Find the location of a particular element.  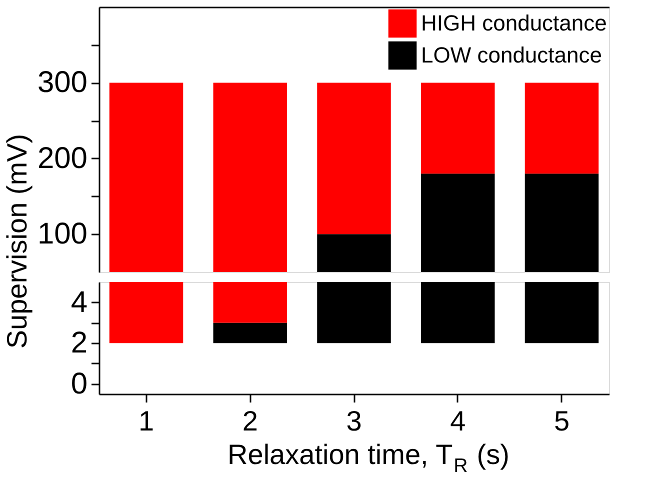

x-tick-label: 2 is located at coordinates (250, 421).